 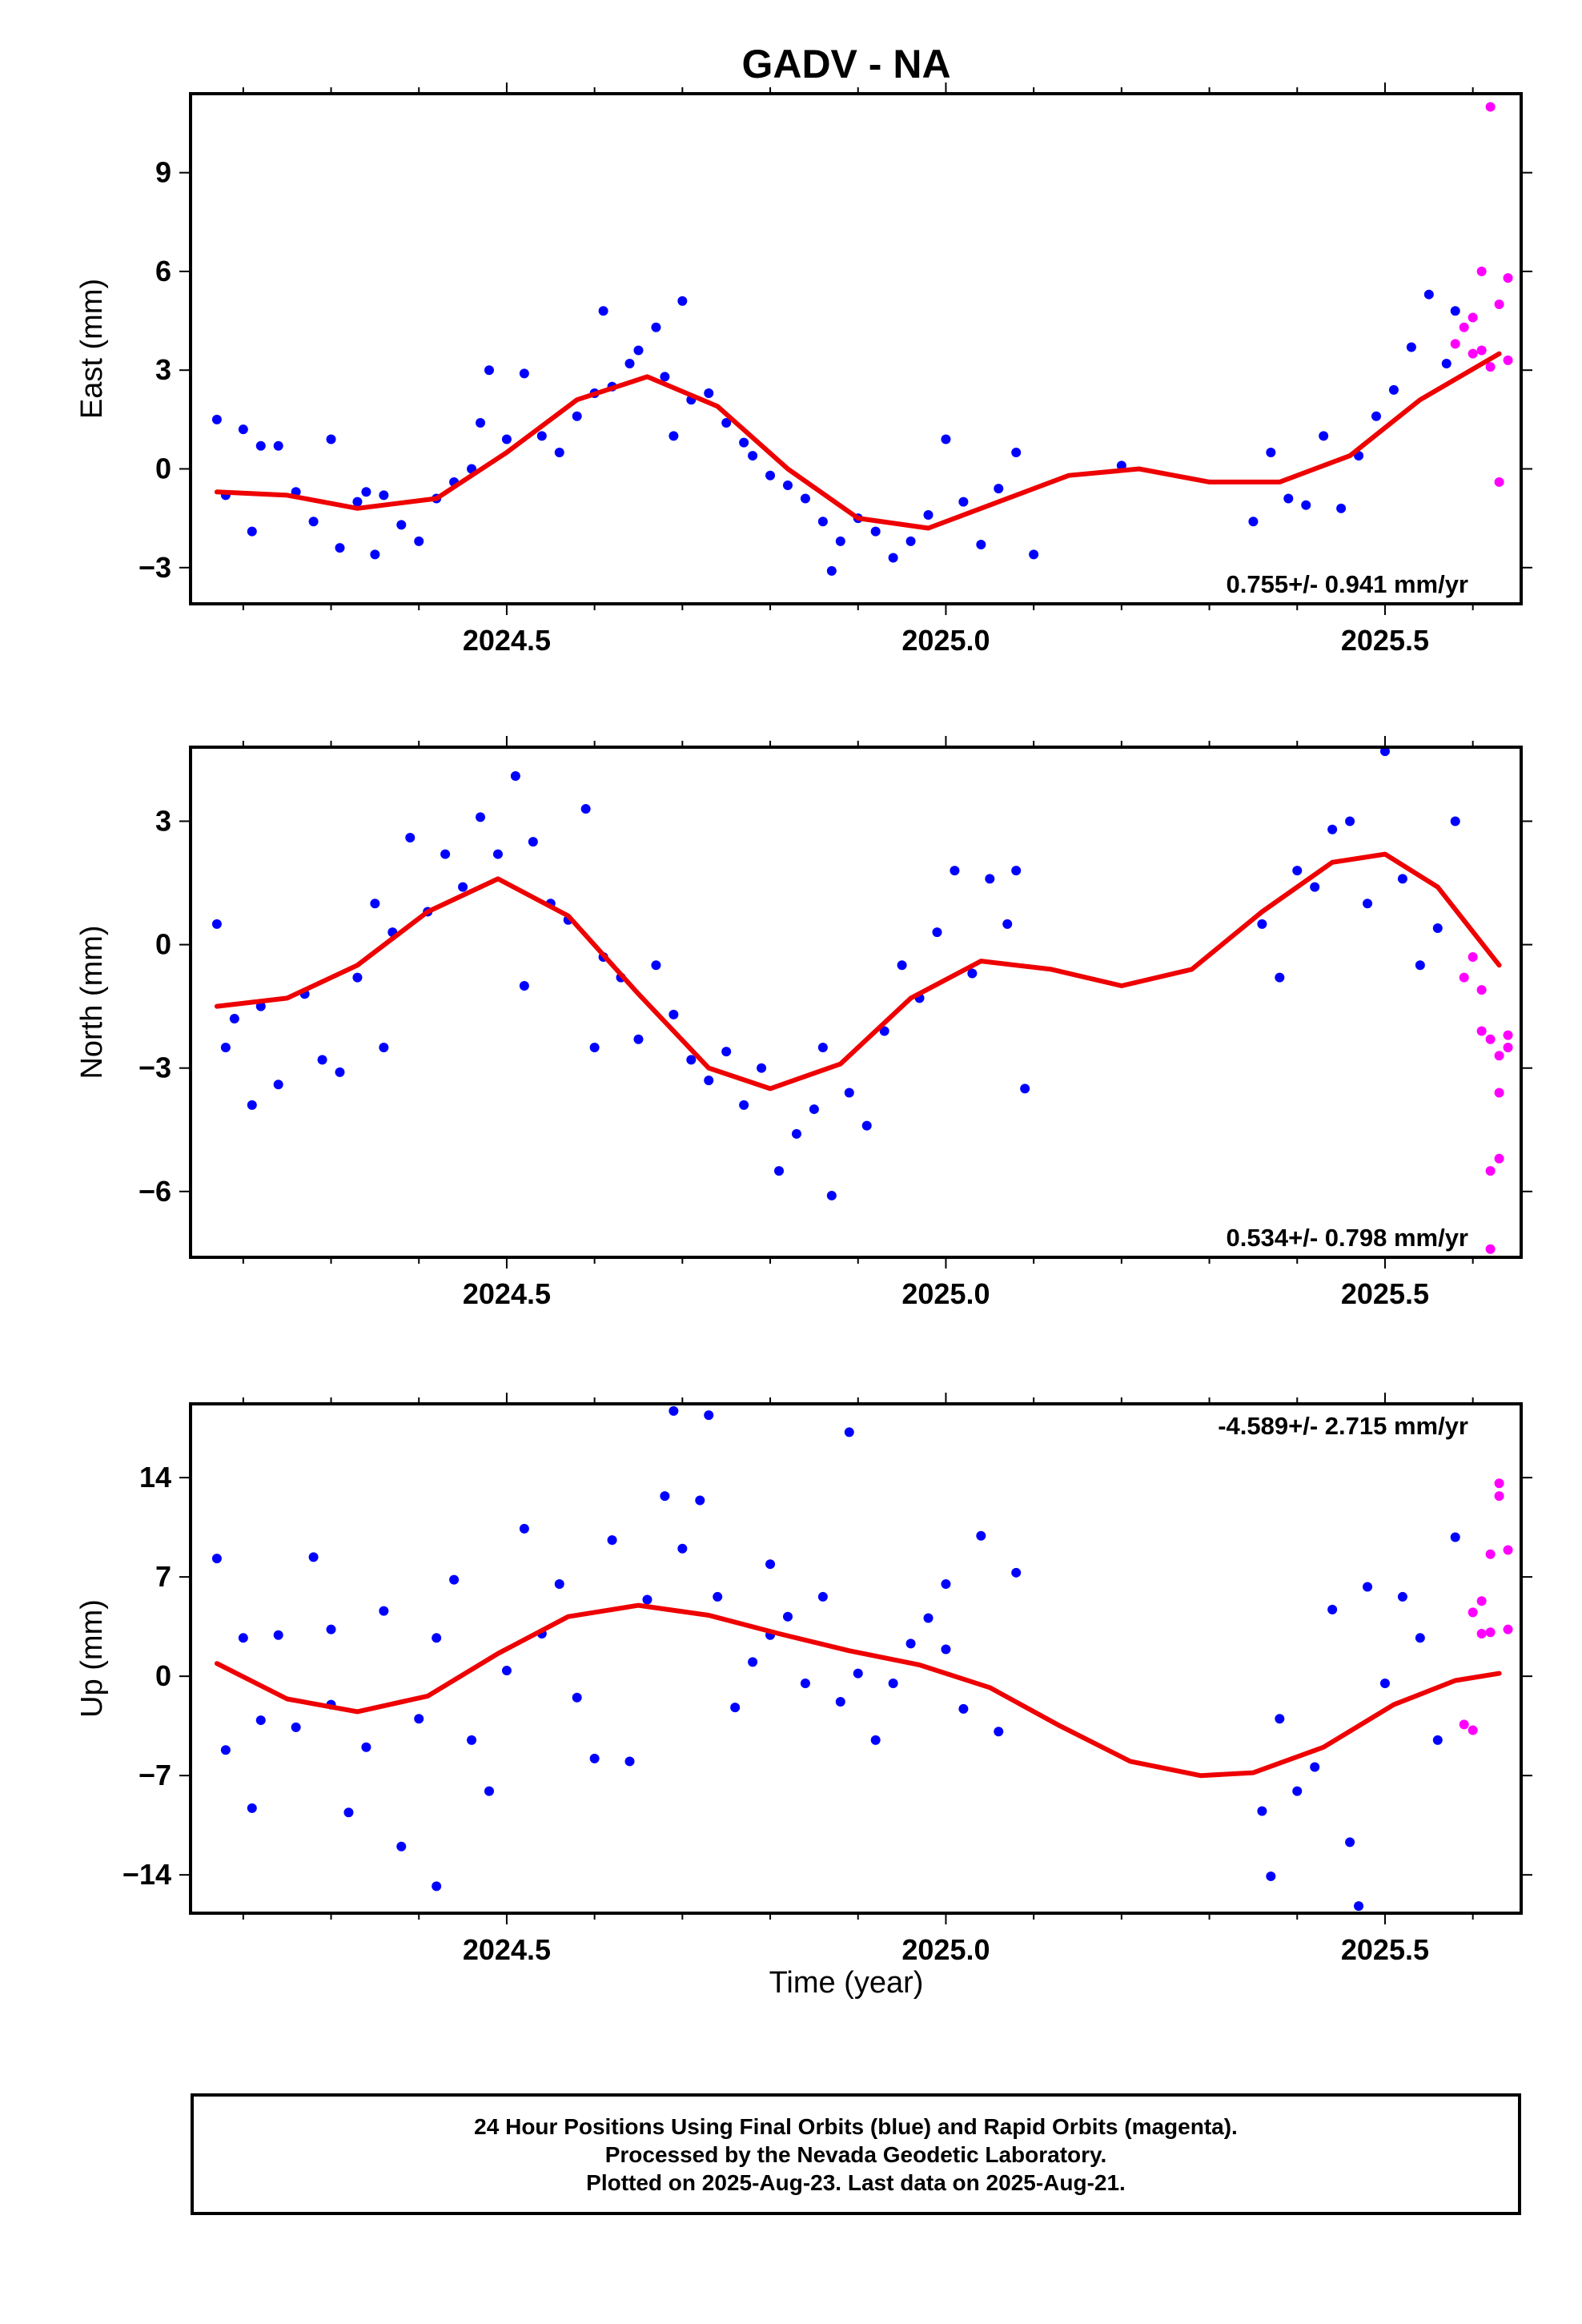 I want to click on east-rate-label: 0.755+/- 0.941 mm/yr, so click(x=1348, y=584).